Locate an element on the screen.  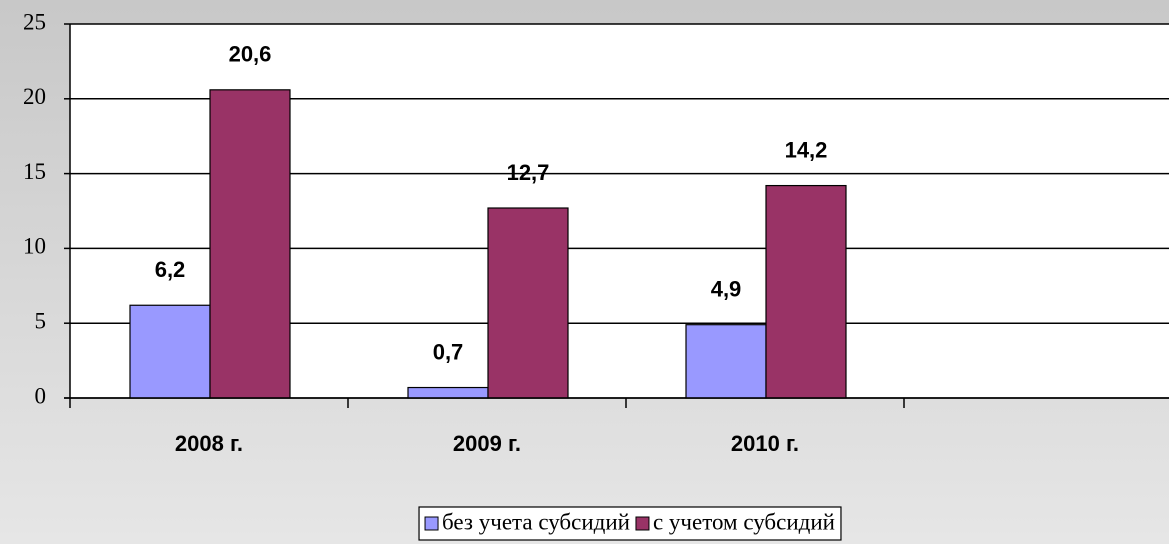
data-label: 4,9 is located at coordinates (726, 289).